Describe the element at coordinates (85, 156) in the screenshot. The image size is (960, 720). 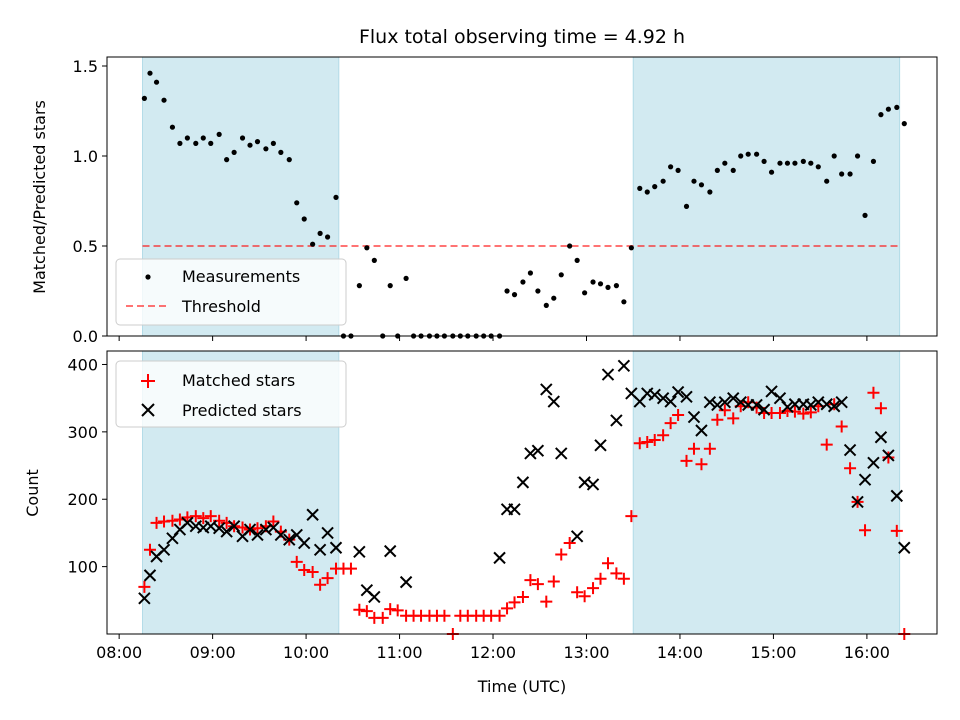
I see `y-tick-label: 1.0` at that location.